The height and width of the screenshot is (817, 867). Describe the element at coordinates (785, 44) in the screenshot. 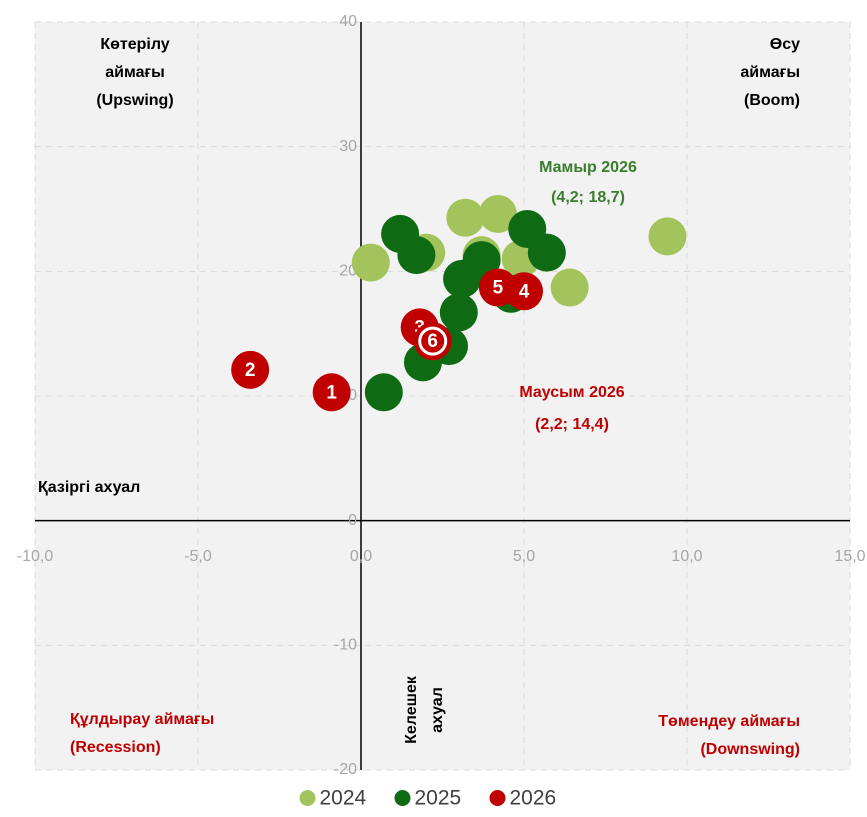

I see `annotation: Өсу` at that location.